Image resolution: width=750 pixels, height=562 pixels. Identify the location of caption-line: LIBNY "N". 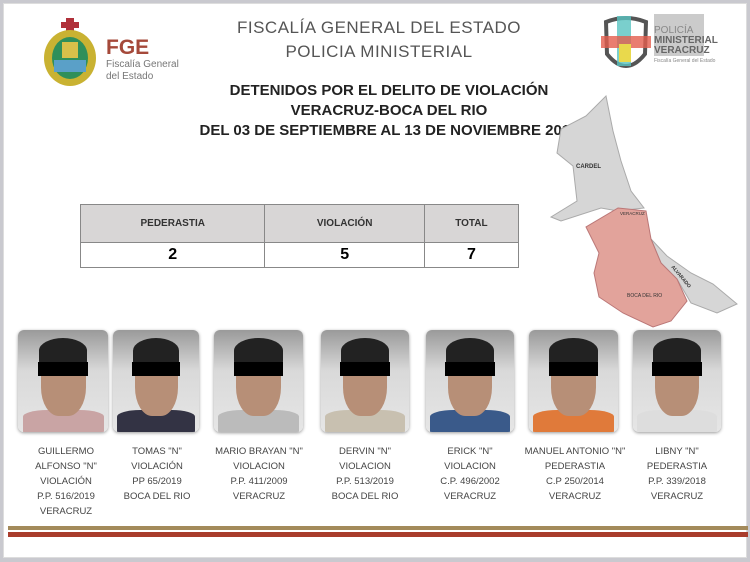
(677, 451).